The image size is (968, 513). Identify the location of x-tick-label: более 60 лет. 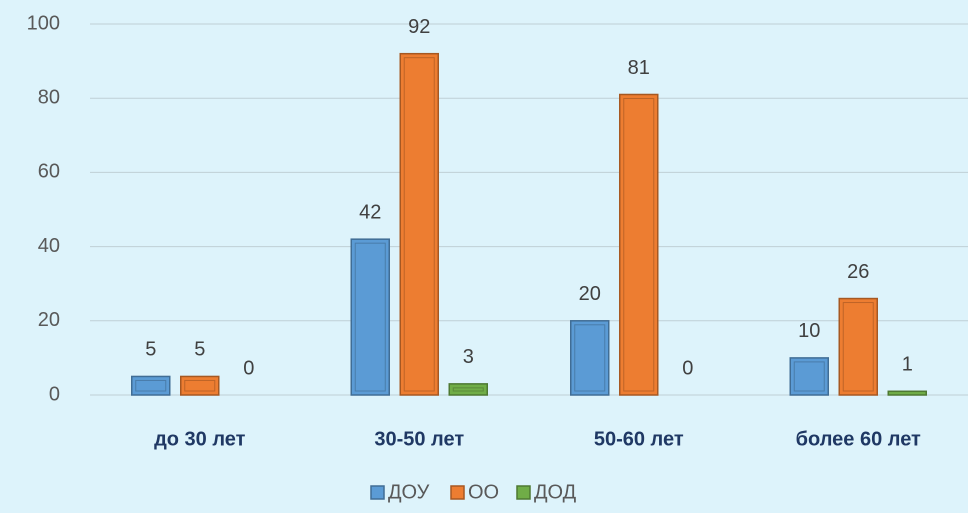
(858, 439).